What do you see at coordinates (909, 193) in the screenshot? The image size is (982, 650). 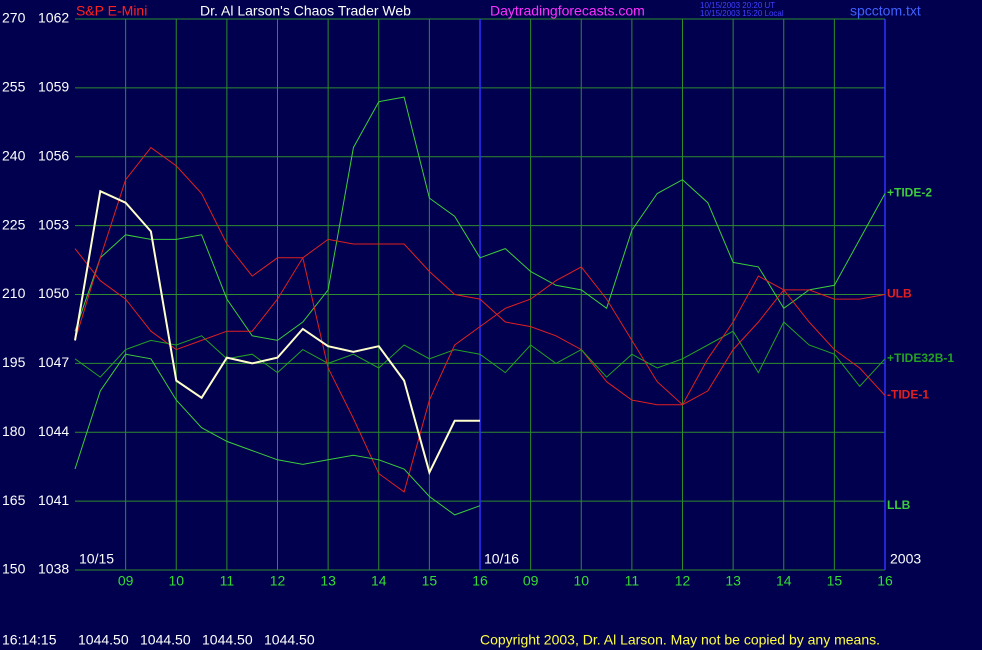 I see `legend-label: +TIDE-2` at bounding box center [909, 193].